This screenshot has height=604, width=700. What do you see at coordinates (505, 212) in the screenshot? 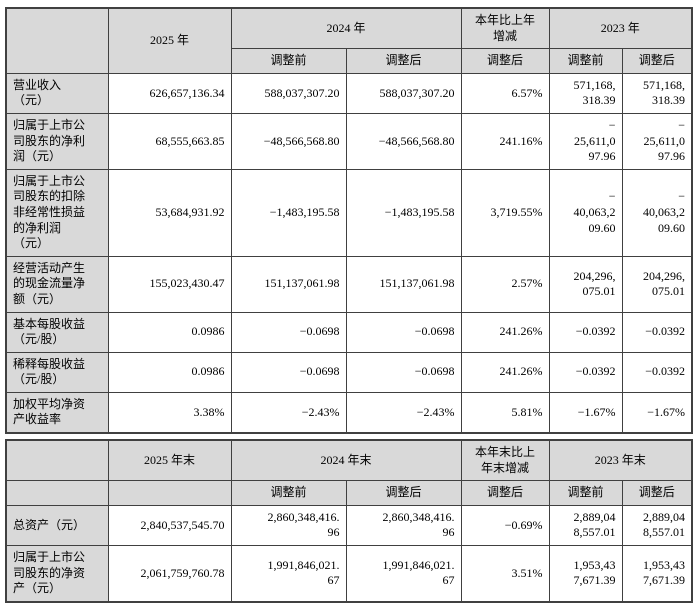
I see `value-cell: 3,719.55%` at bounding box center [505, 212].